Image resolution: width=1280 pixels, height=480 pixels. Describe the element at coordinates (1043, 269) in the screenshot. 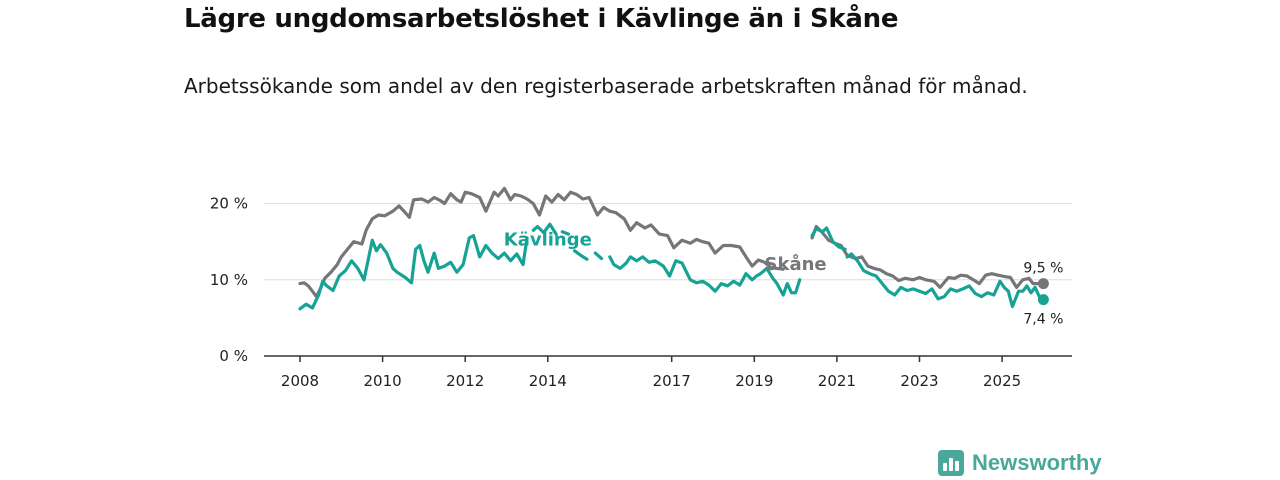

I see `end-value-label: 9,5 %` at that location.